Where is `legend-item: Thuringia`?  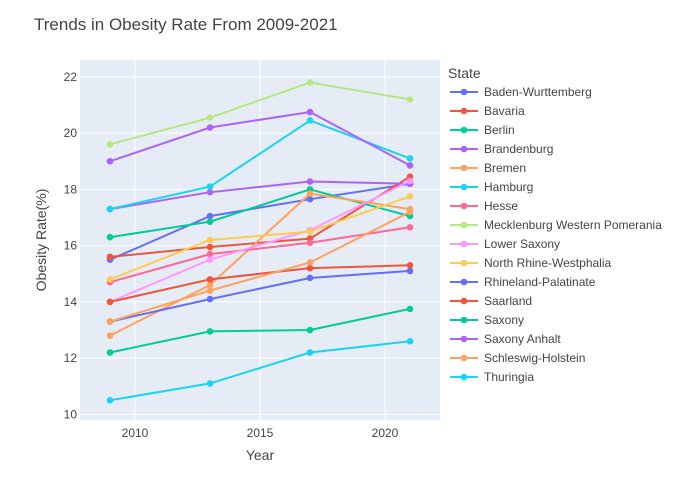
legend-item: Thuringia is located at coordinates (492, 377).